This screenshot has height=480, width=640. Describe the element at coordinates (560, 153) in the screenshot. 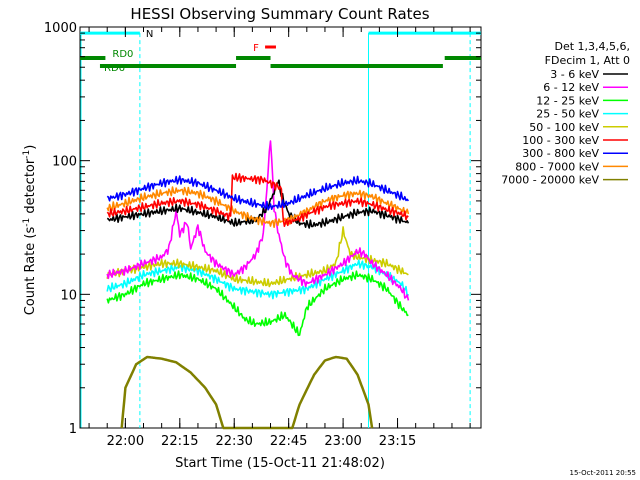

I see `legend-label: 300 - 800 keV` at that location.